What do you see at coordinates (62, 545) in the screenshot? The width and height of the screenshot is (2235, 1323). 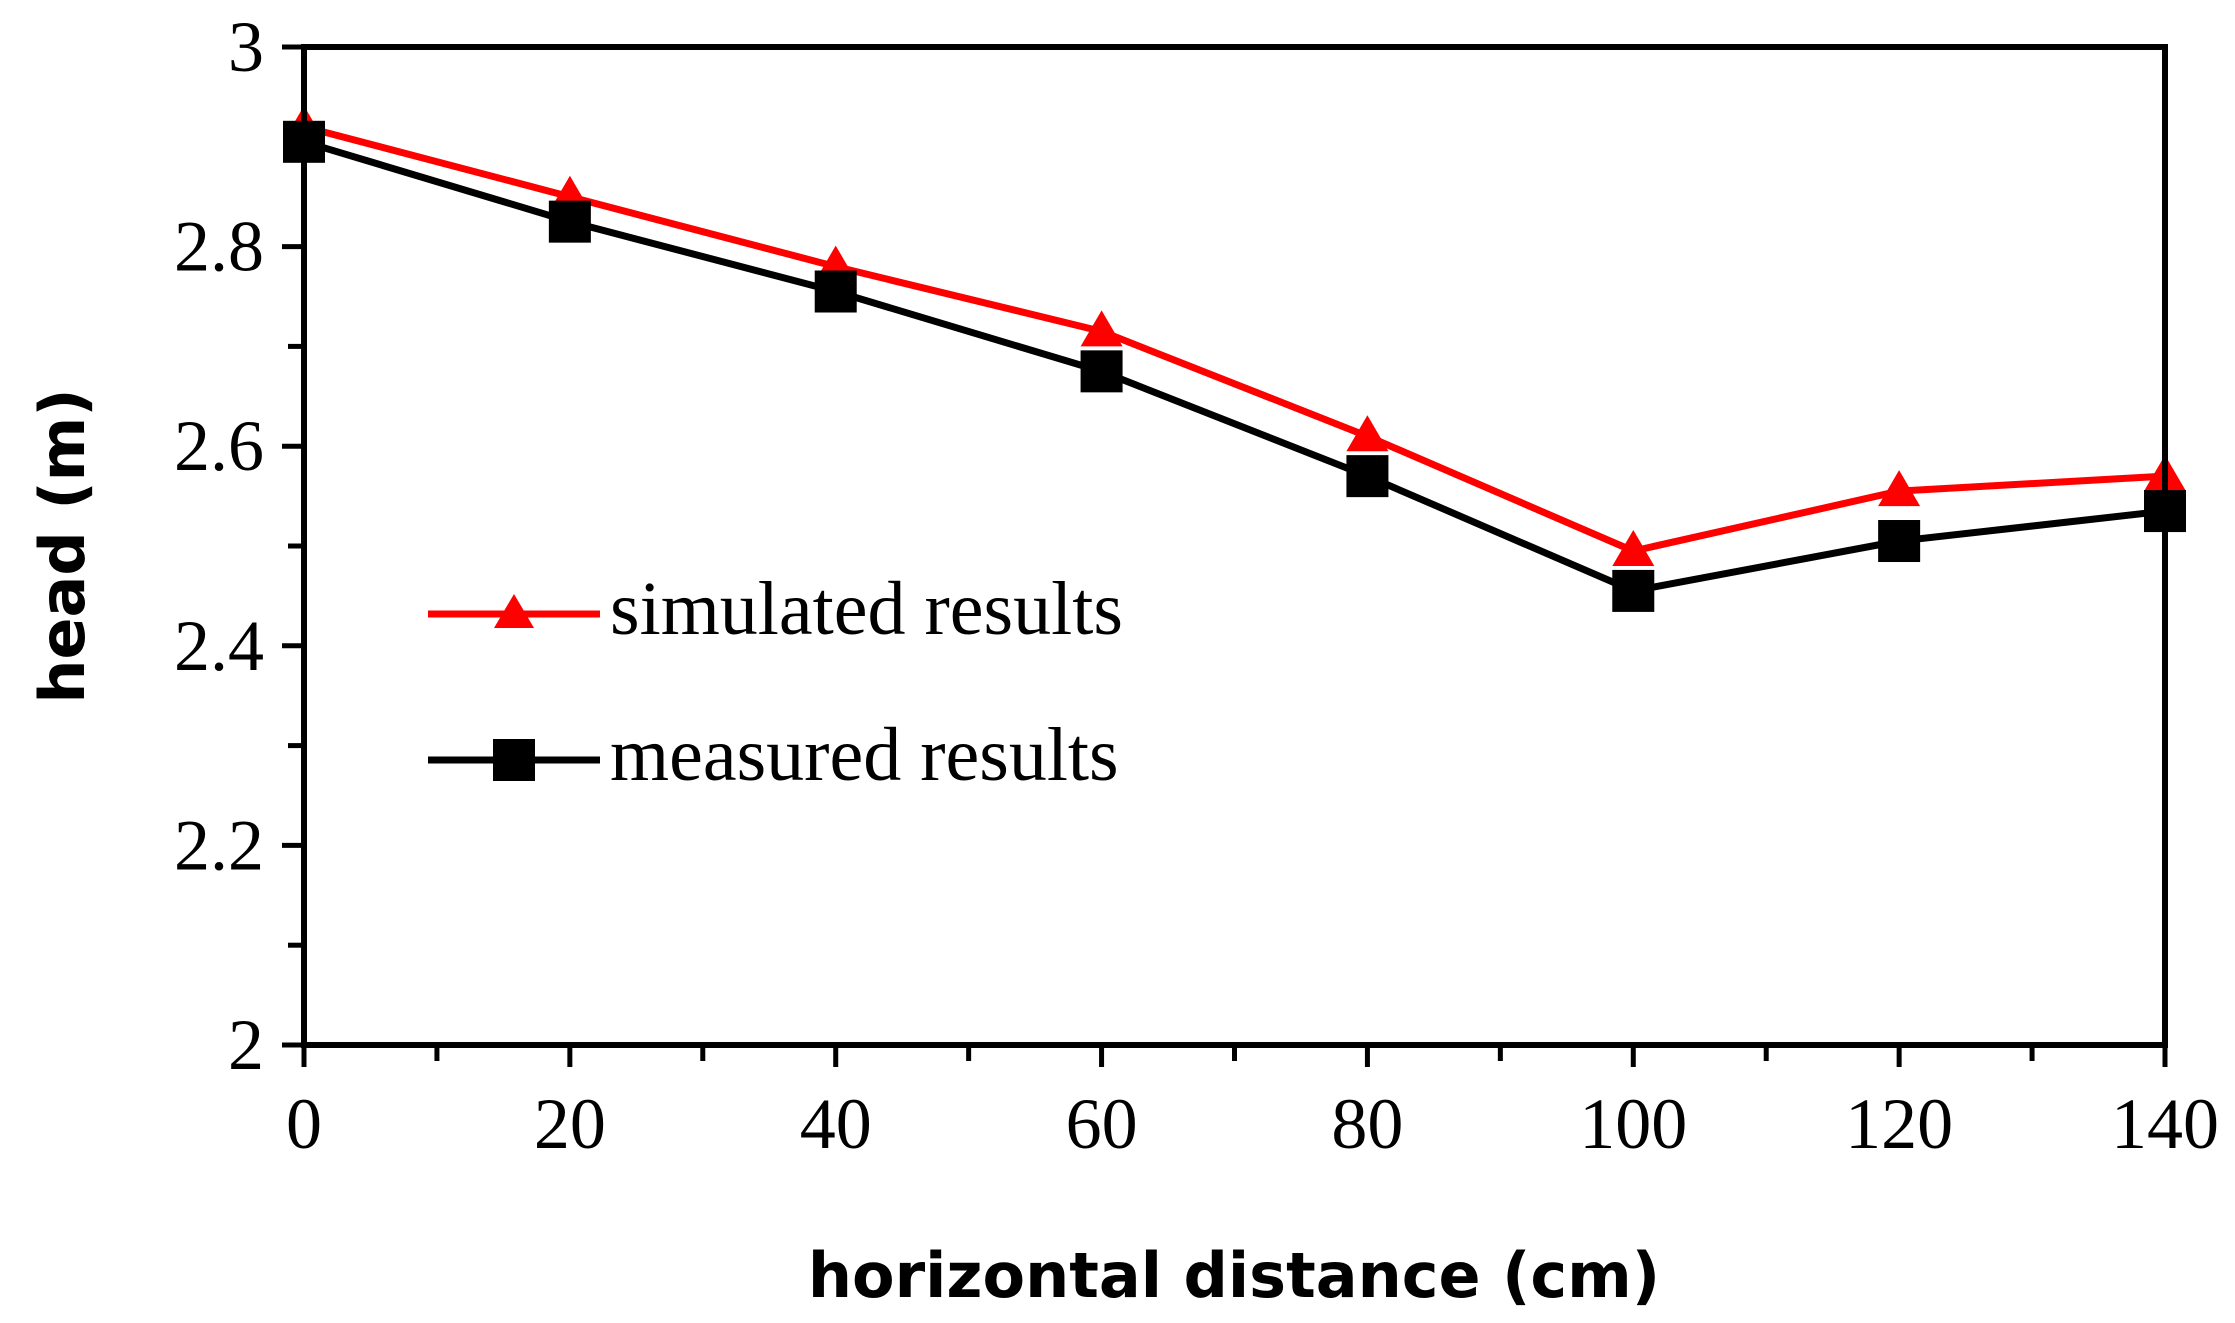 I see `y-axis-title: head (m)` at bounding box center [62, 545].